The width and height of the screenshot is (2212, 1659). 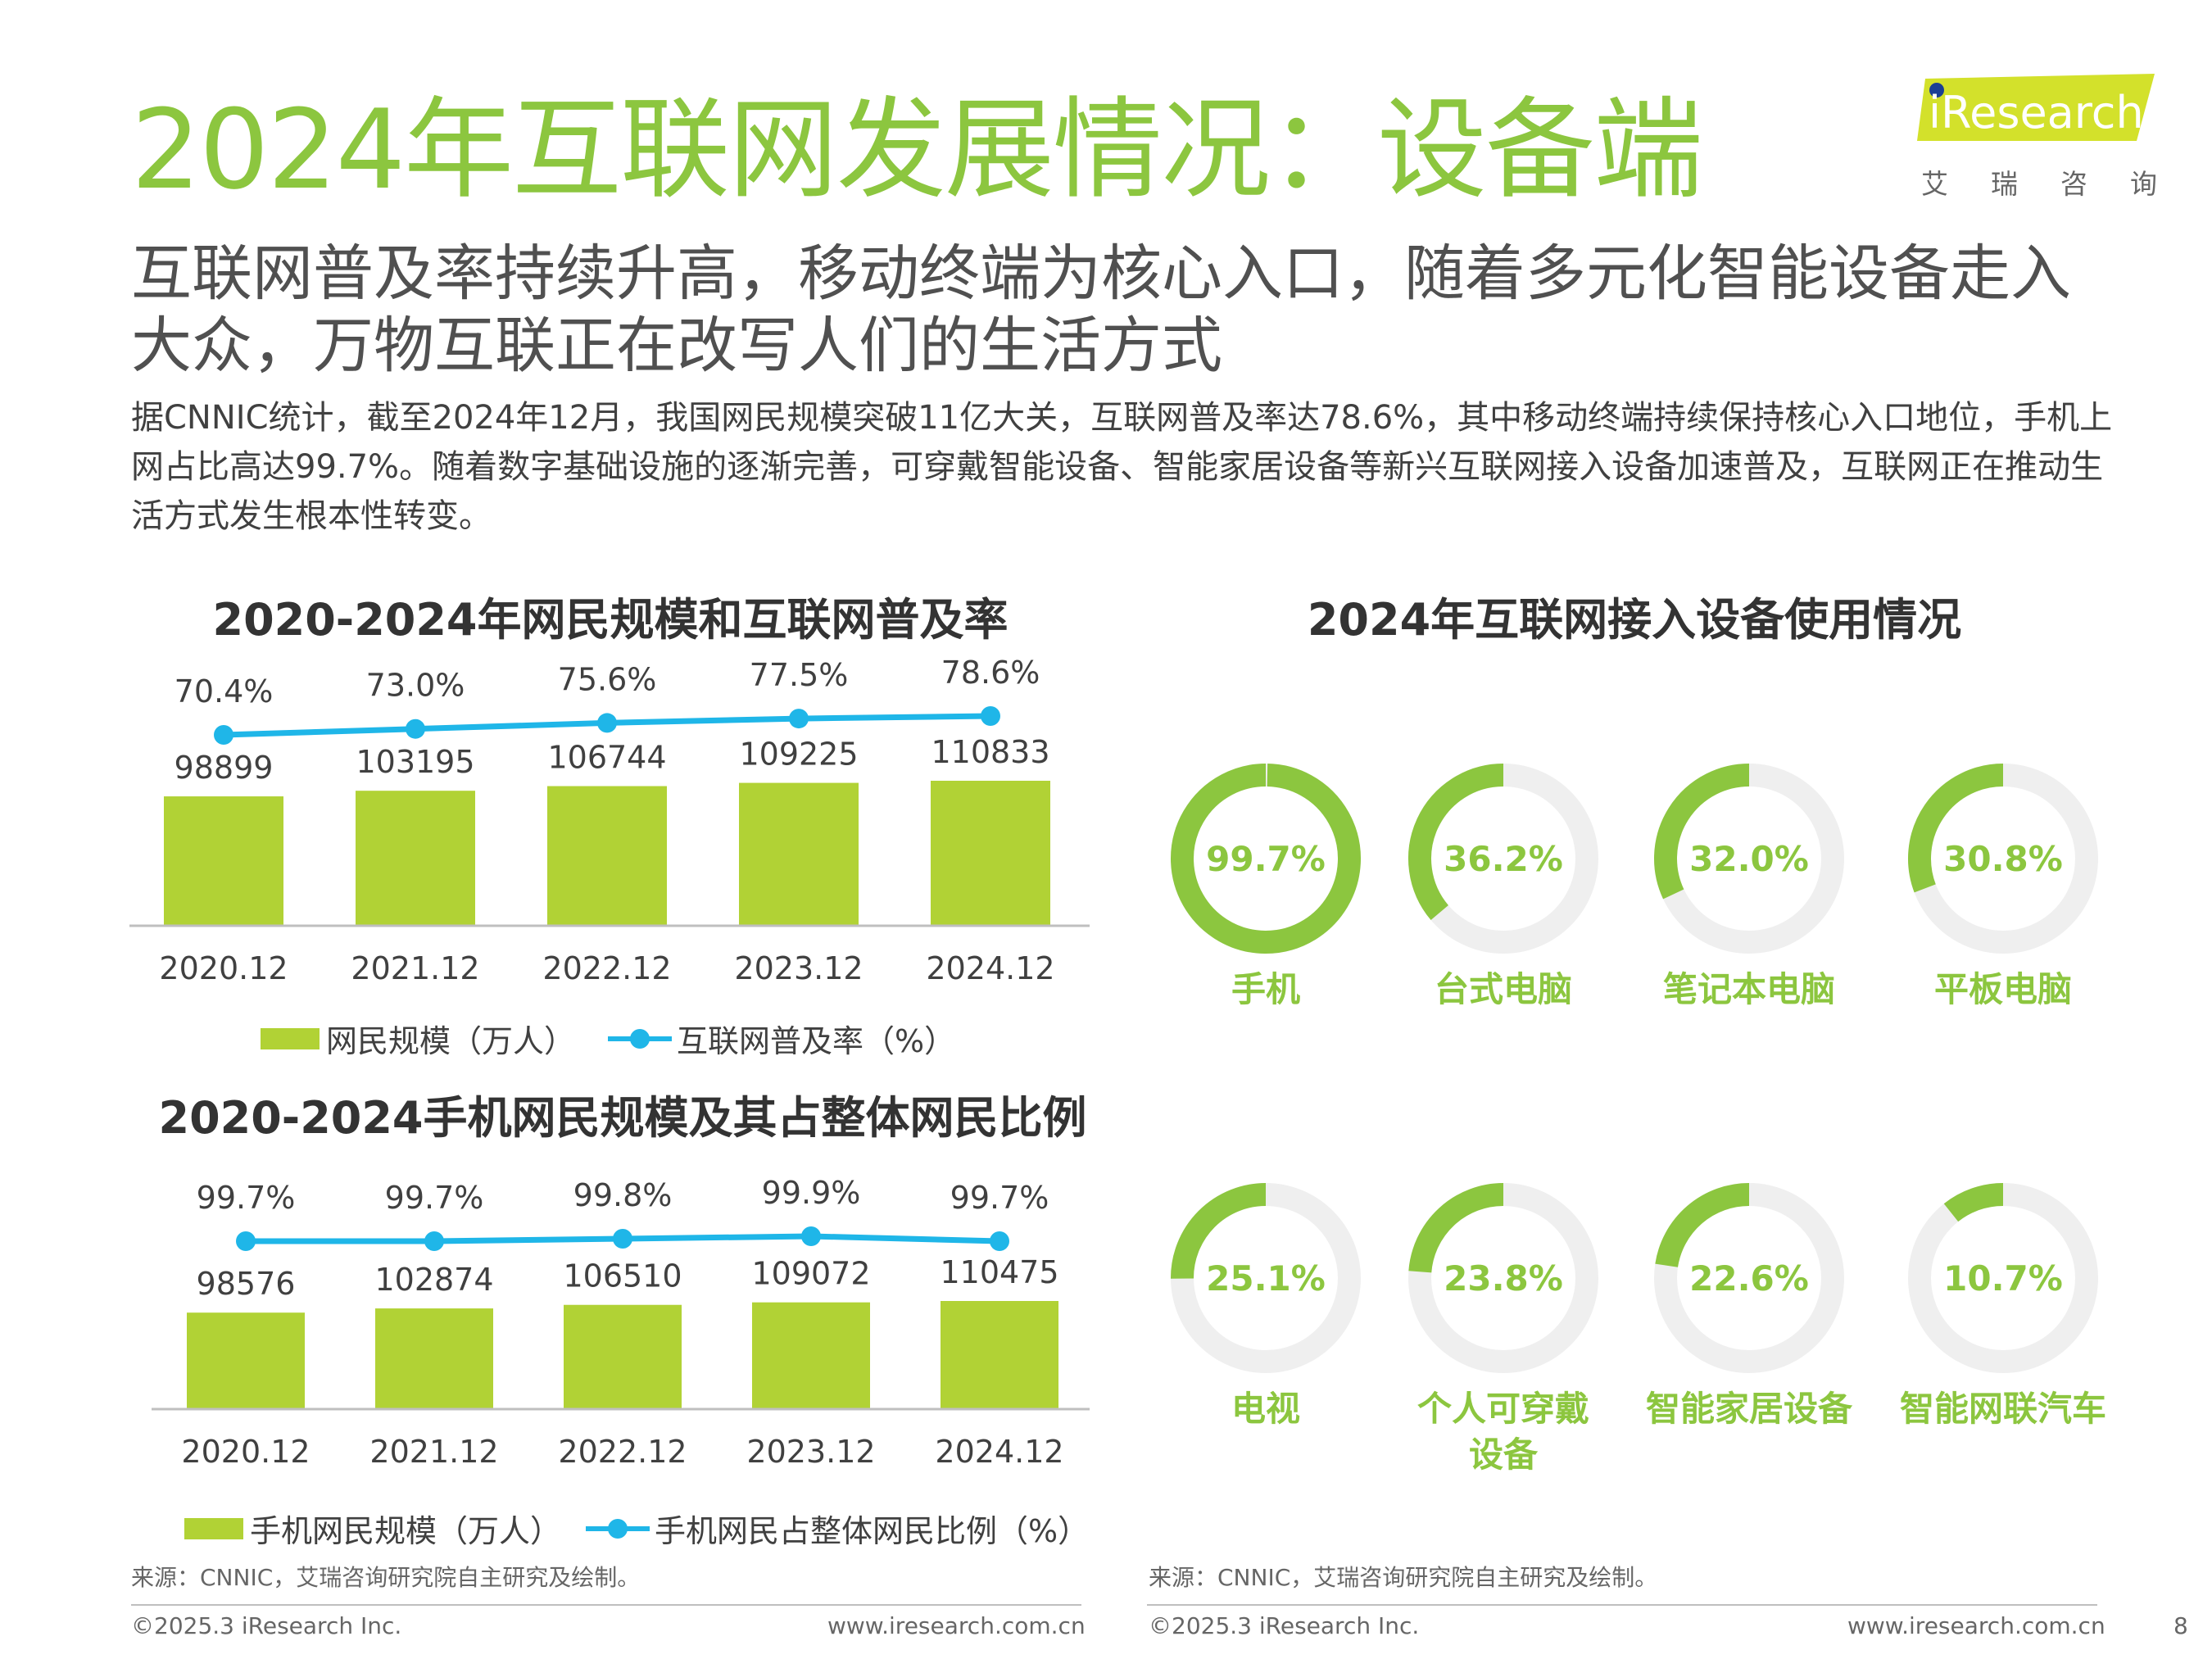 I want to click on chart2-legend-bar-swatch, so click(x=213, y=1528).